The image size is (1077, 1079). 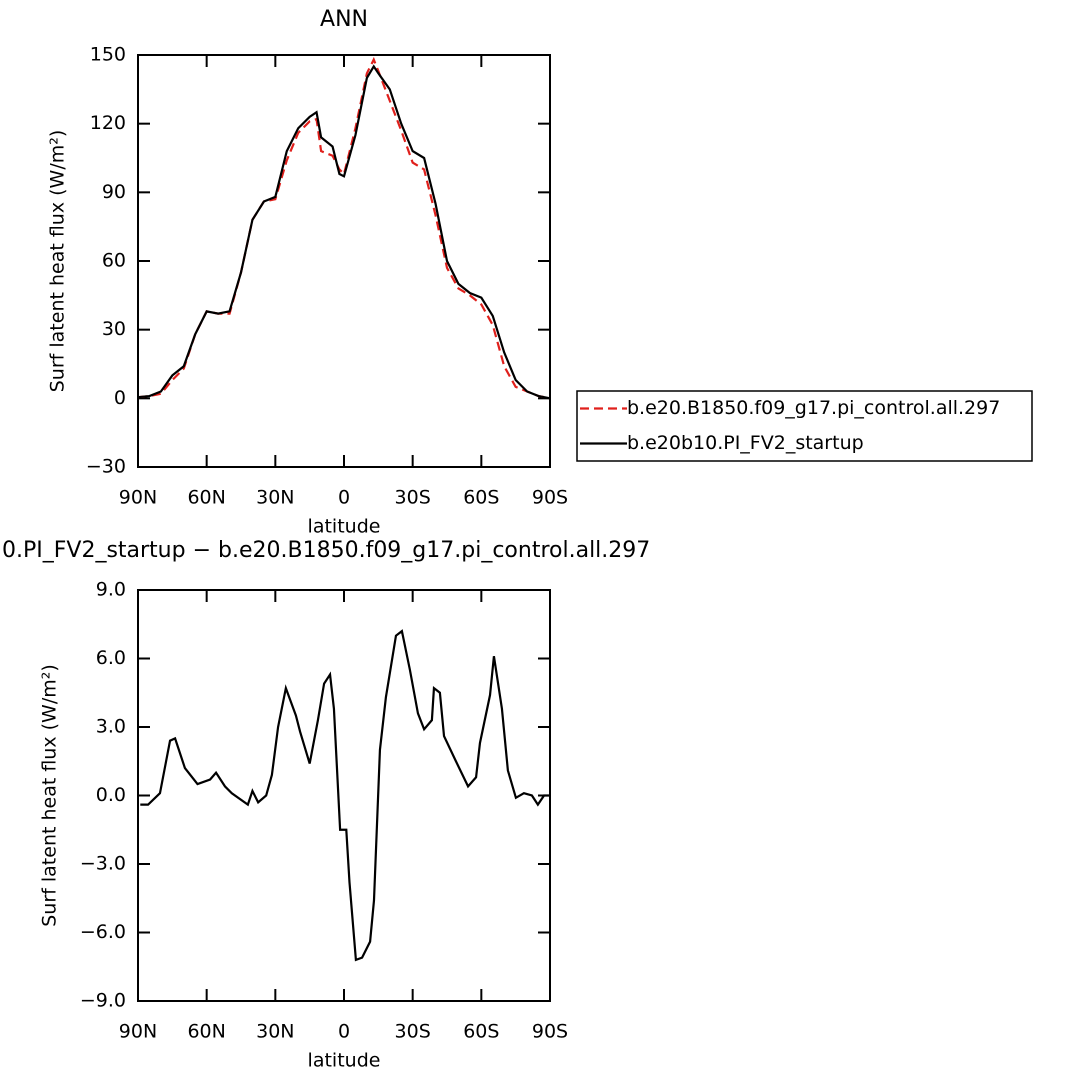 I want to click on y-tick-label: 0.0, so click(x=111, y=795).